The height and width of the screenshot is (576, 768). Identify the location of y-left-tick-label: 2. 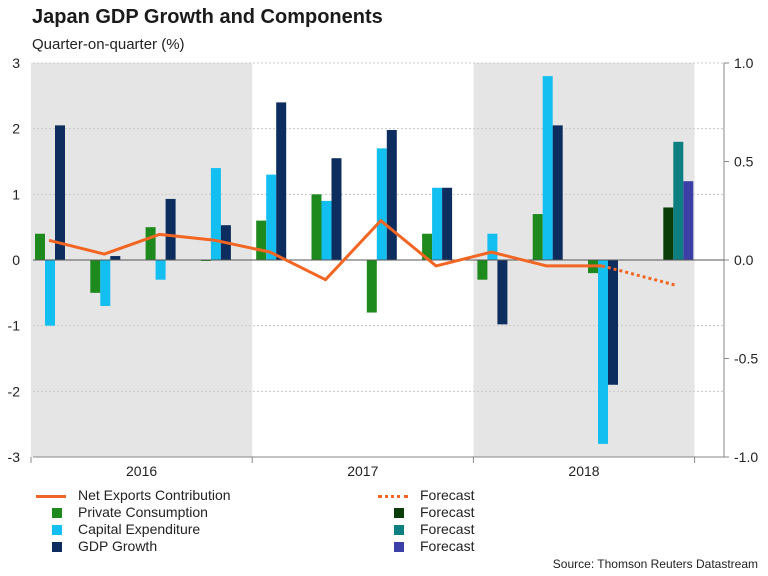
(16, 129).